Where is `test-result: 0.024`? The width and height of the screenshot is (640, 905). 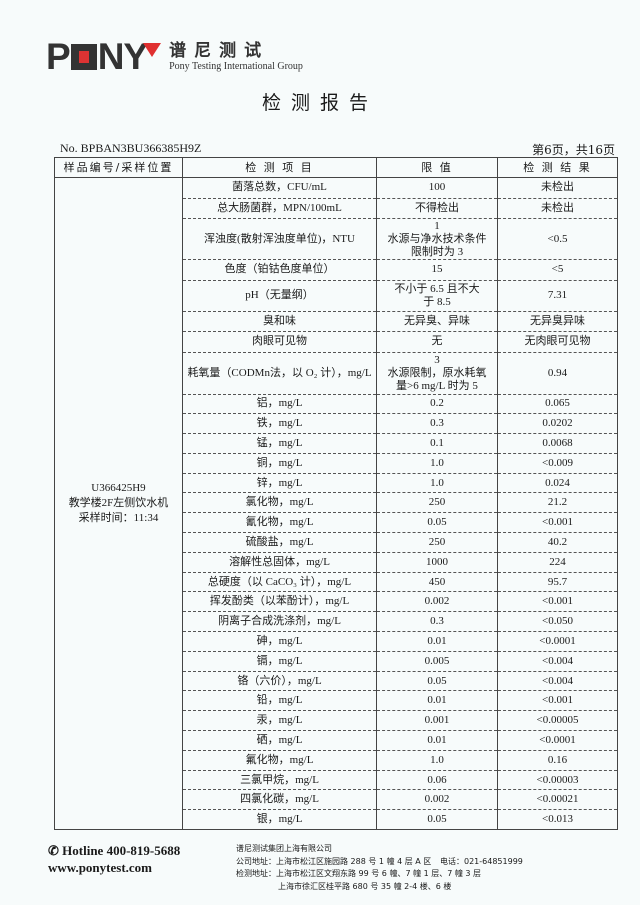 test-result: 0.024 is located at coordinates (557, 483).